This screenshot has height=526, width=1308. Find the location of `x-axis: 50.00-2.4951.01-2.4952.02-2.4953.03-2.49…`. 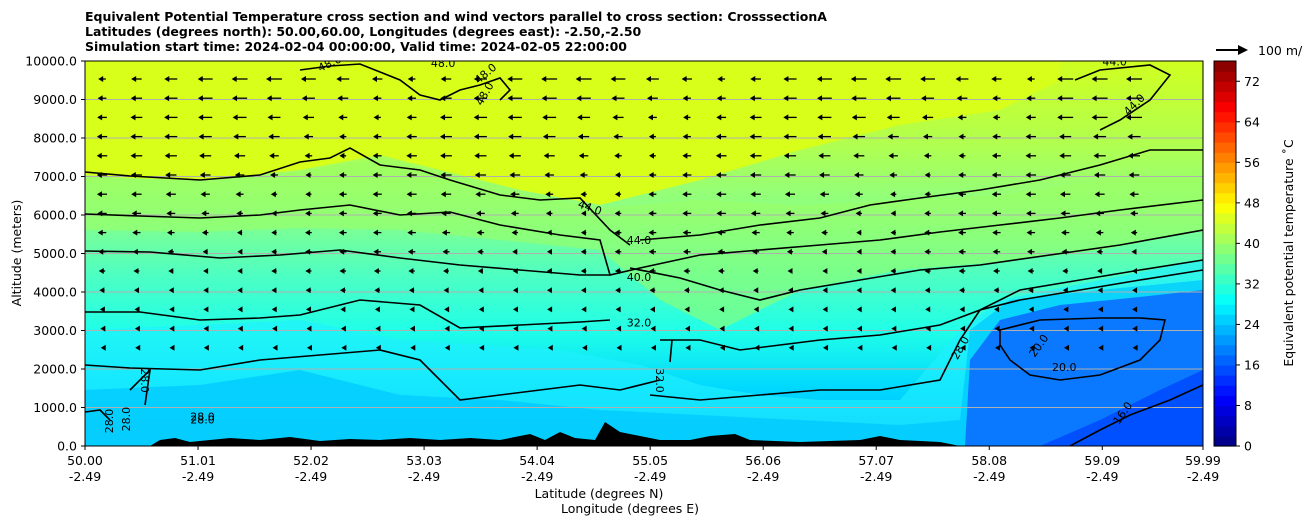

x-axis: 50.00-2.4951.01-2.4952.02-2.4953.03-2.49… is located at coordinates (644, 465).